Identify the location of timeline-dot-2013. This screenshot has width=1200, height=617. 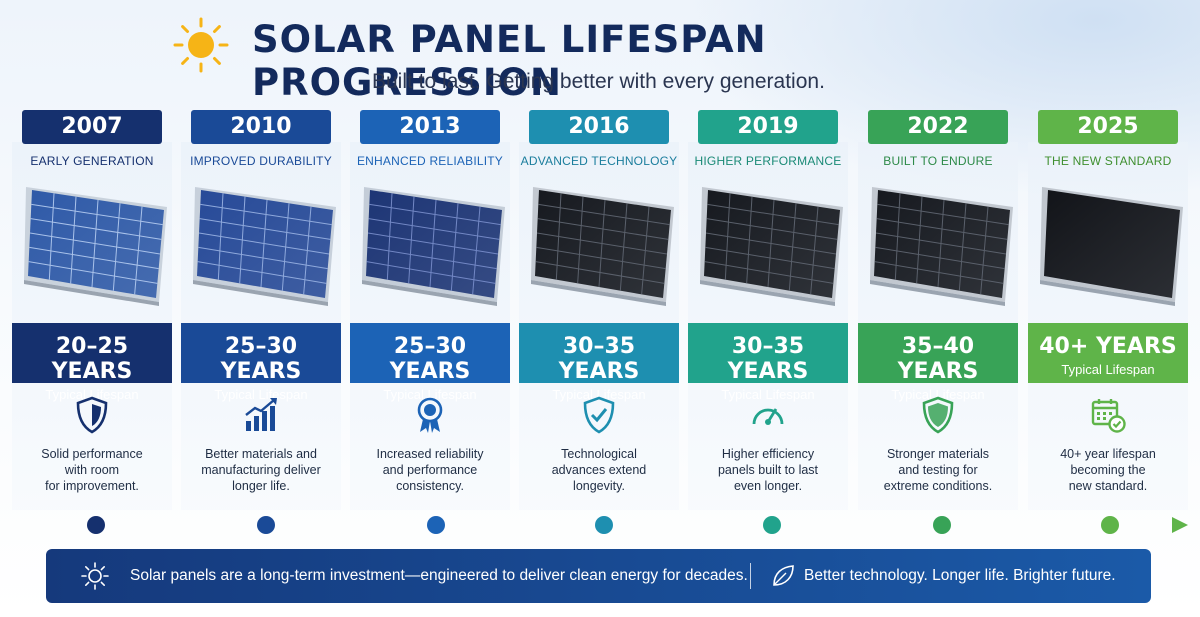
(436, 525).